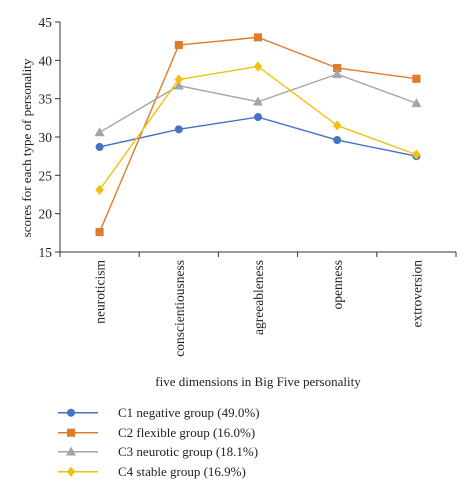  Describe the element at coordinates (179, 308) in the screenshot. I see `x-tick-label: conscientiousness` at that location.